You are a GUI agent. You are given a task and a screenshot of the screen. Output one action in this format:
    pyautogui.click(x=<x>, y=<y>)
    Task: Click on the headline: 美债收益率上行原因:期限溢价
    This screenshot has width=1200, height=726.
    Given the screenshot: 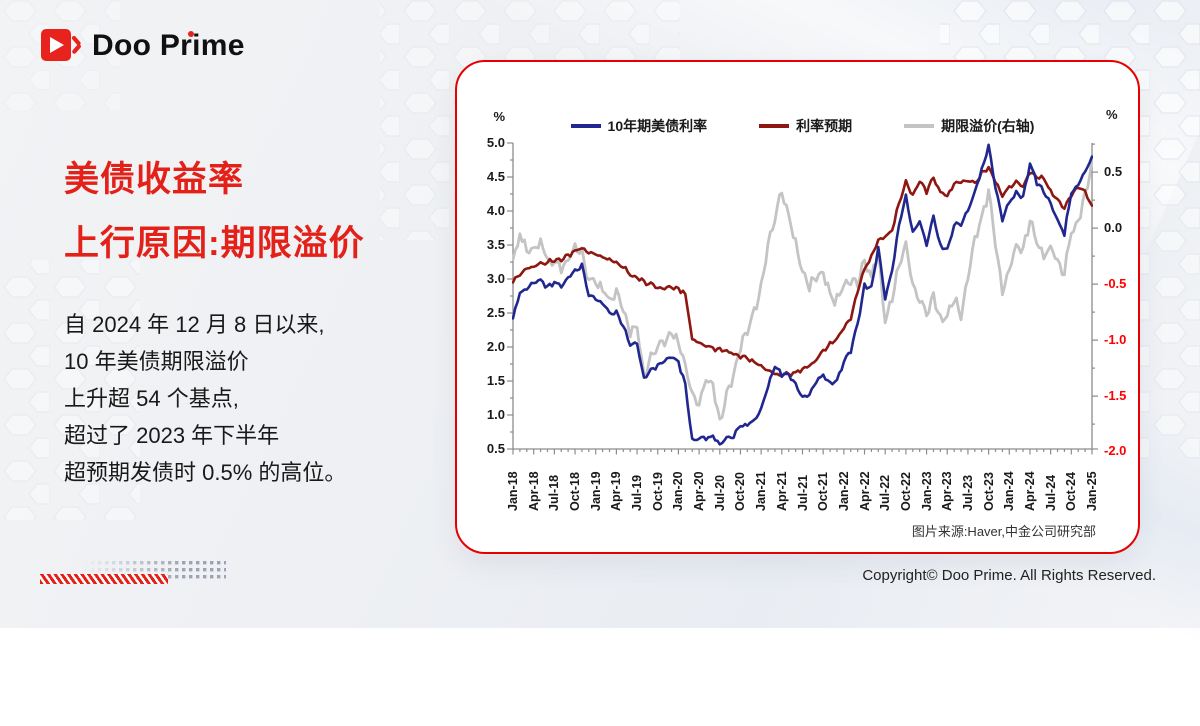 What is the action you would take?
    pyautogui.click(x=214, y=212)
    